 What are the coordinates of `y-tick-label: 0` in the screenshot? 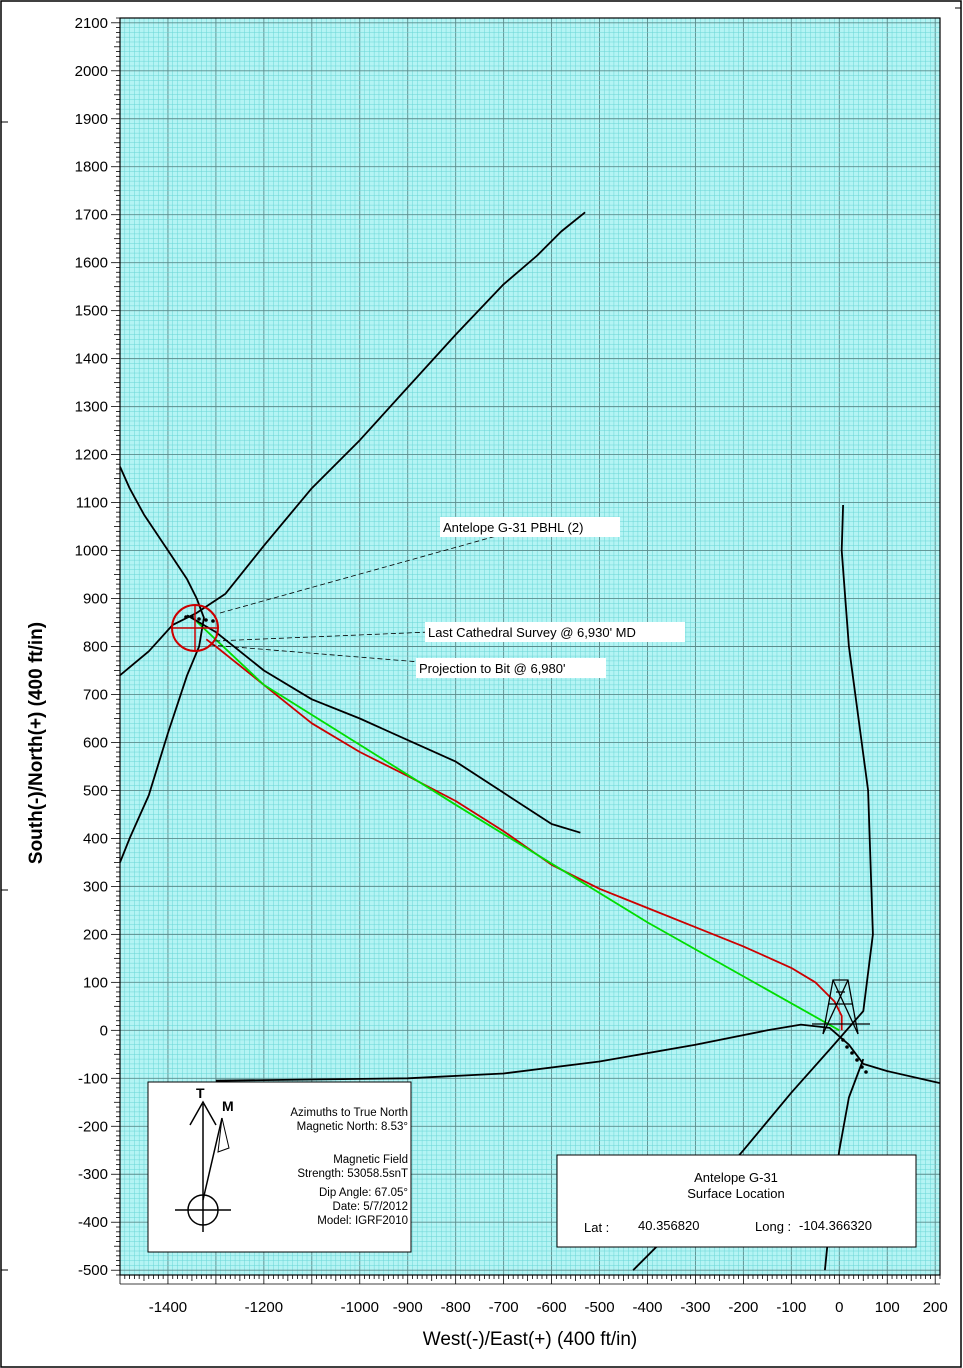 It's located at (104, 1030).